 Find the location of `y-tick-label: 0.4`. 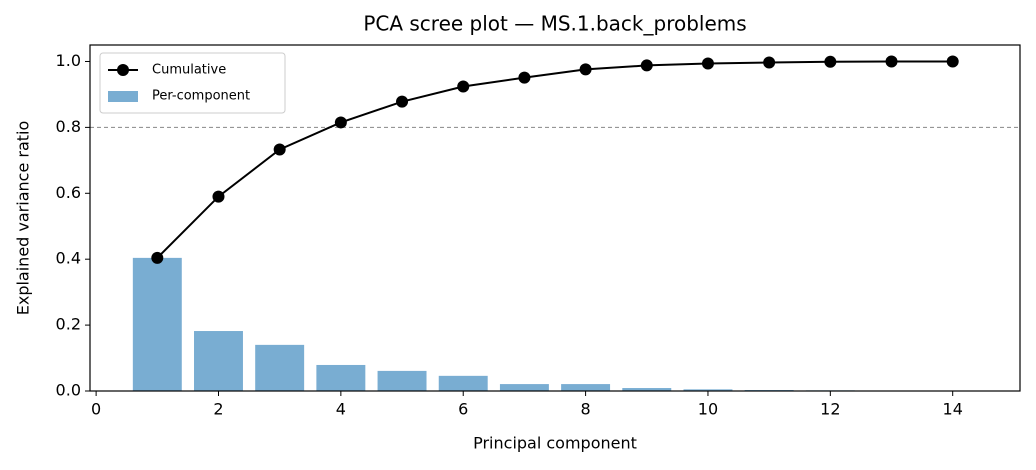

y-tick-label: 0.4 is located at coordinates (68, 258).